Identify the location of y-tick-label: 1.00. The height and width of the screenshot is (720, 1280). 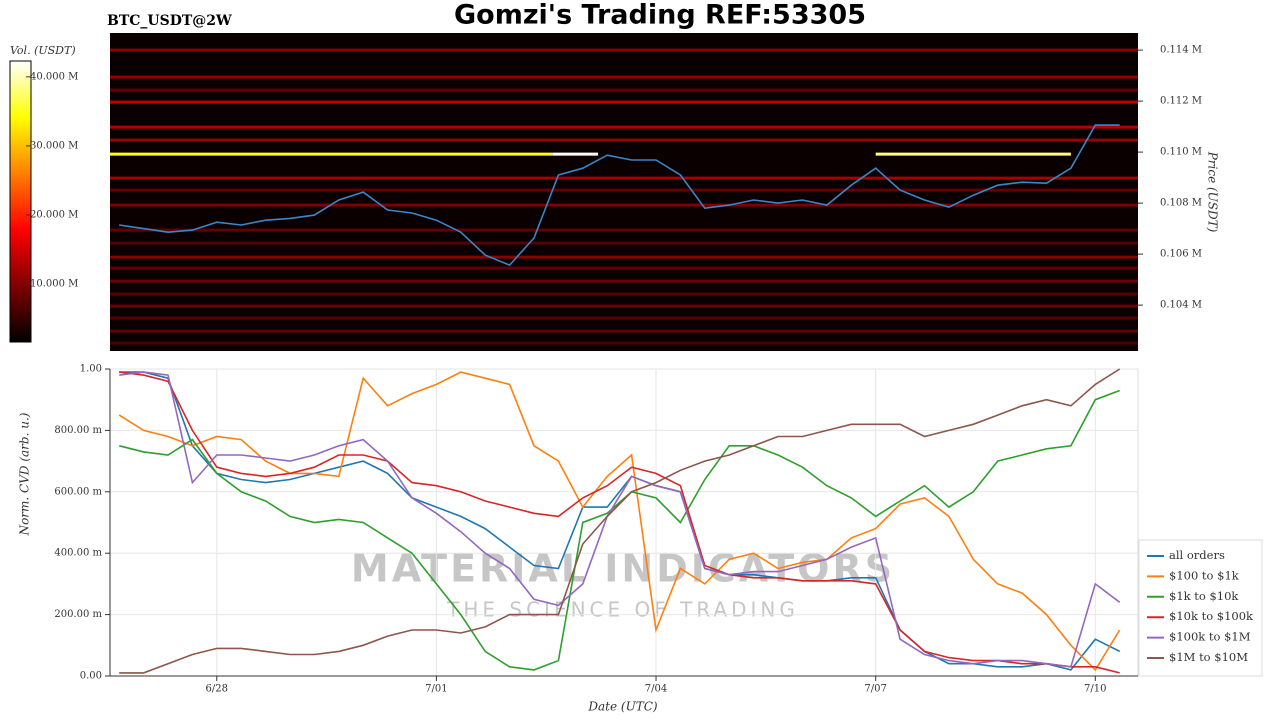
(91, 369).